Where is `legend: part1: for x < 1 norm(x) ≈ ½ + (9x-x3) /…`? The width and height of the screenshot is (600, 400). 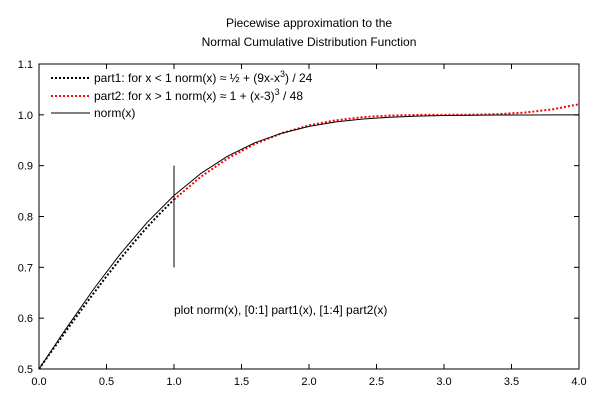 legend: part1: for x < 1 norm(x) ≈ ½ + (9x-x3) /… is located at coordinates (182, 94).